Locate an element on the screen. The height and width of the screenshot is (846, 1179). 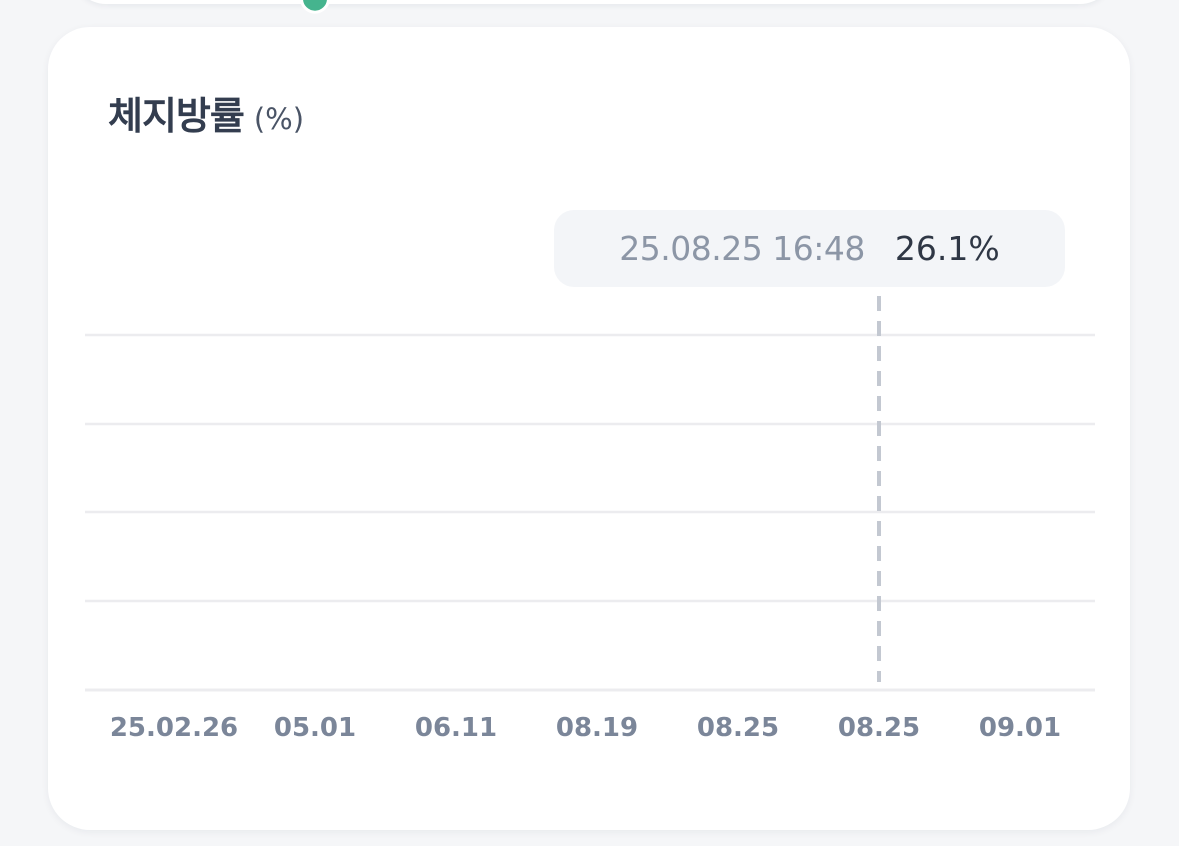
card-unit: (%) is located at coordinates (279, 119).